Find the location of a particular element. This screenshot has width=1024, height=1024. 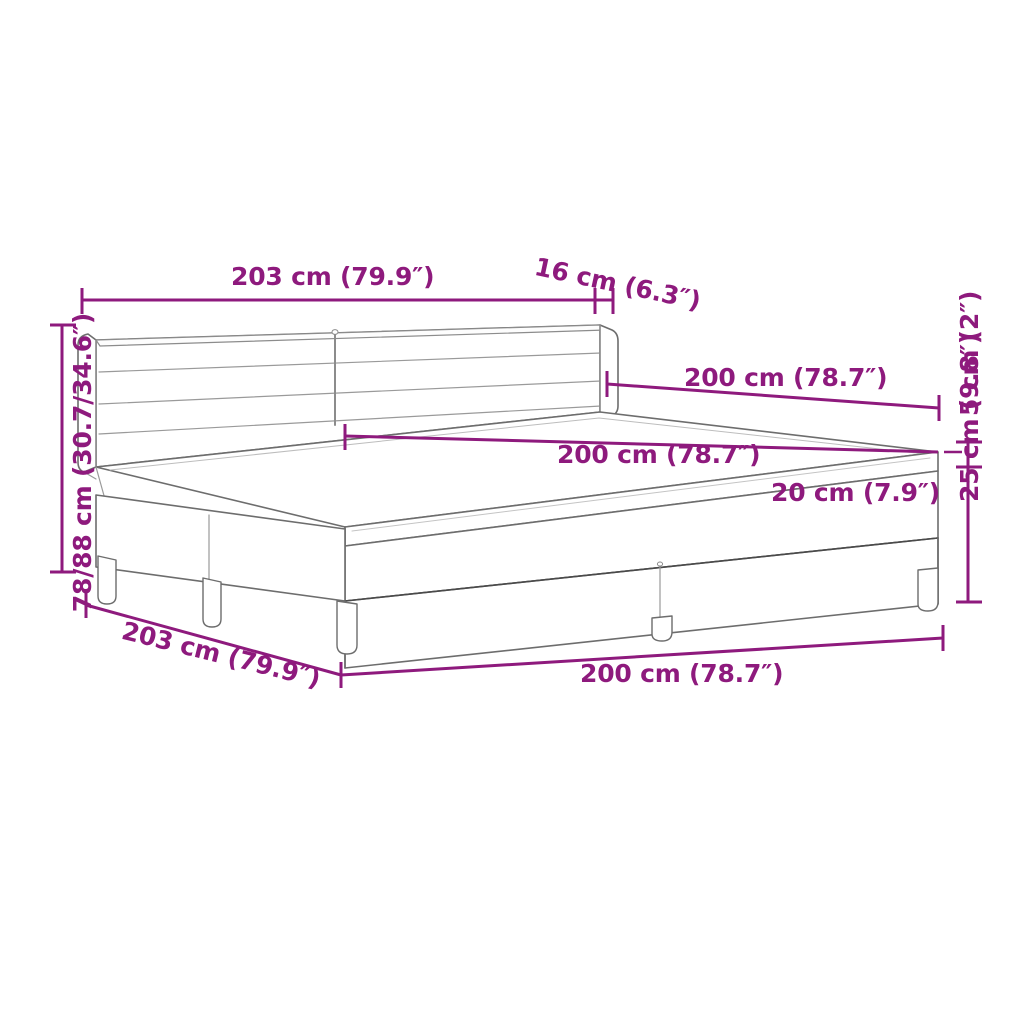

dim-headboard-width is located at coordinates (338, 301).